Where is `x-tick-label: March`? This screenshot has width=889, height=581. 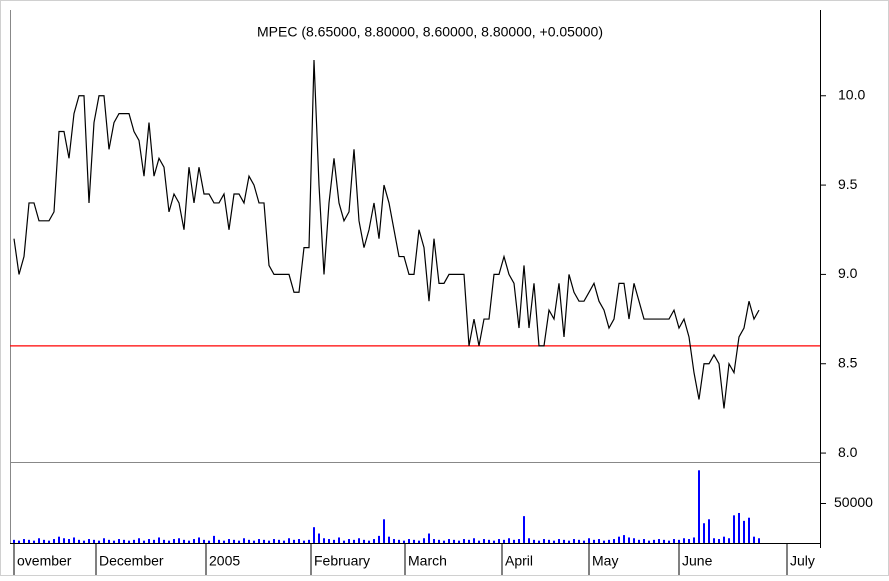
x-tick-label: March is located at coordinates (427, 561).